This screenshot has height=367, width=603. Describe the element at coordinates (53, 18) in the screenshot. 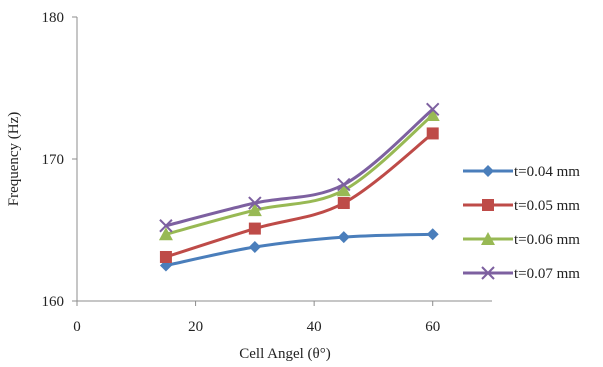

I see `y-tick-label: 180` at that location.